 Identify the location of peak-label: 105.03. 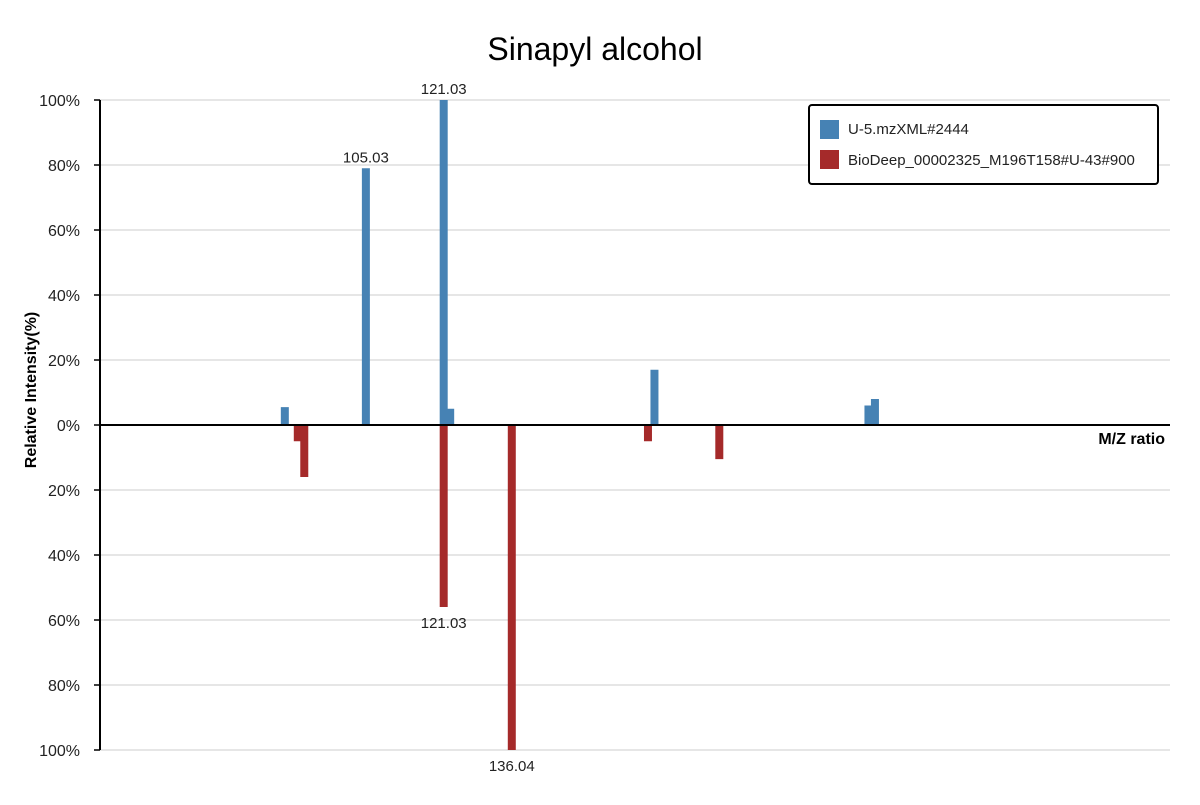
(366, 157).